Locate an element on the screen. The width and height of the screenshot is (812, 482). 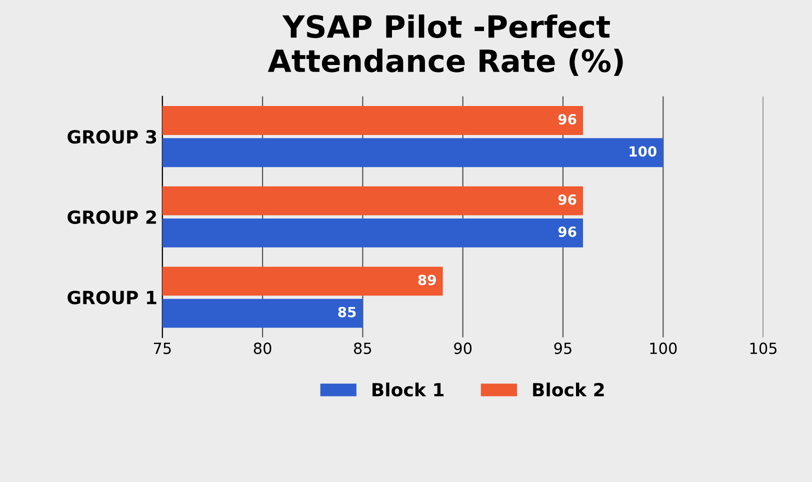
x-tick-label: 85 is located at coordinates (363, 348).